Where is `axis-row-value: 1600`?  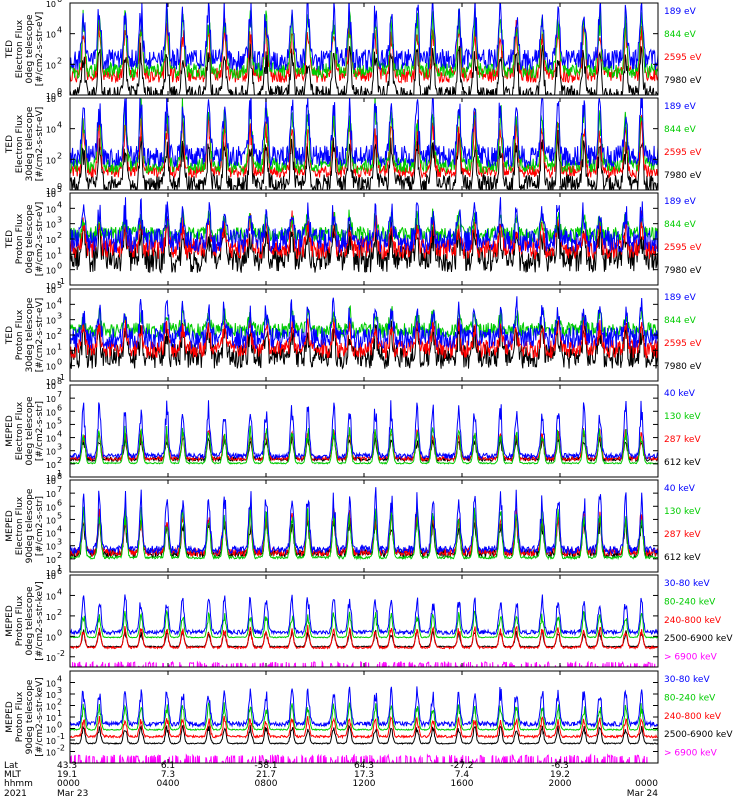
axis-row-value: 1600 is located at coordinates (462, 784).